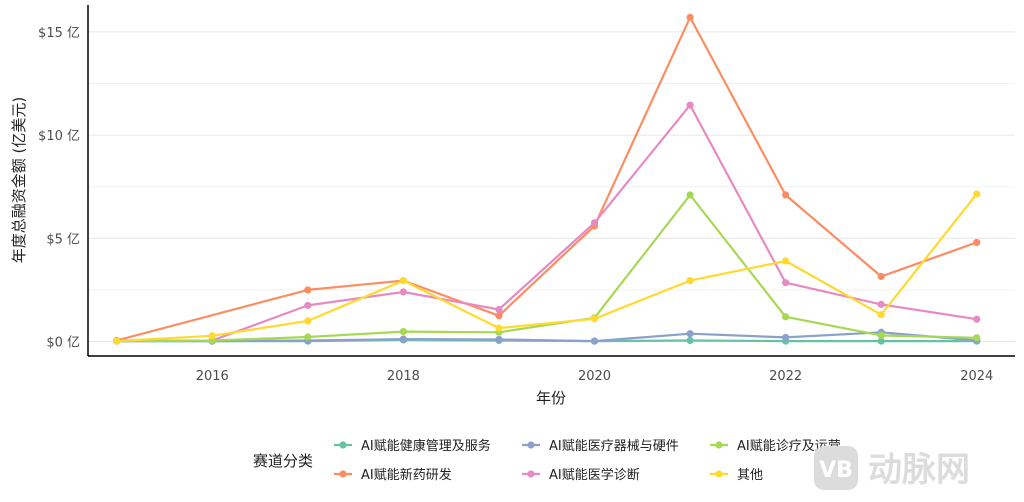 This screenshot has width=1024, height=502. I want to click on legend-label: AI赋能诊疗及运营, so click(789, 446).